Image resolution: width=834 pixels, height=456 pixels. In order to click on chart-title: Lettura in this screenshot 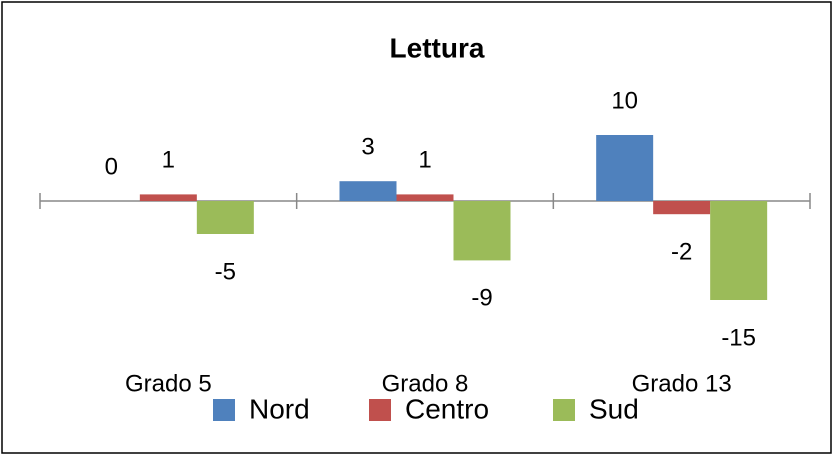, I will do `click(437, 47)`.